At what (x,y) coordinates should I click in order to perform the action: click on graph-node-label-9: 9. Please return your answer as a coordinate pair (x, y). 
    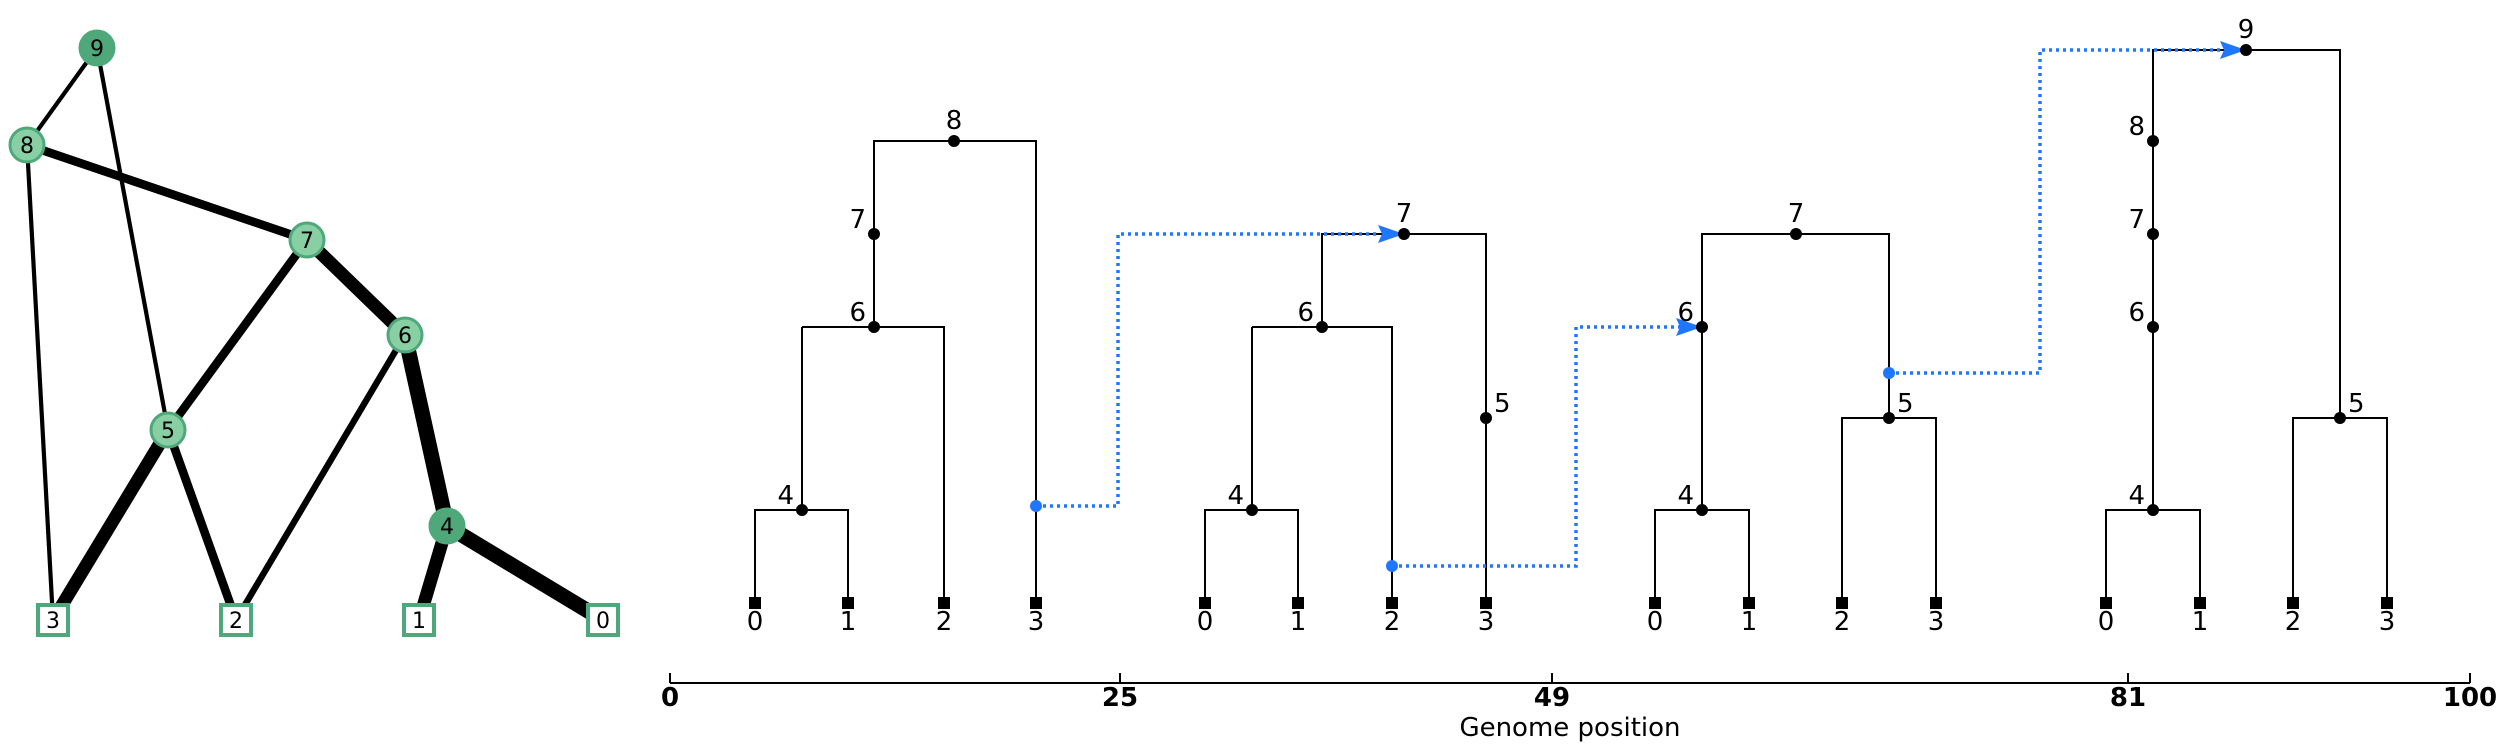
    Looking at the image, I should click on (97, 49).